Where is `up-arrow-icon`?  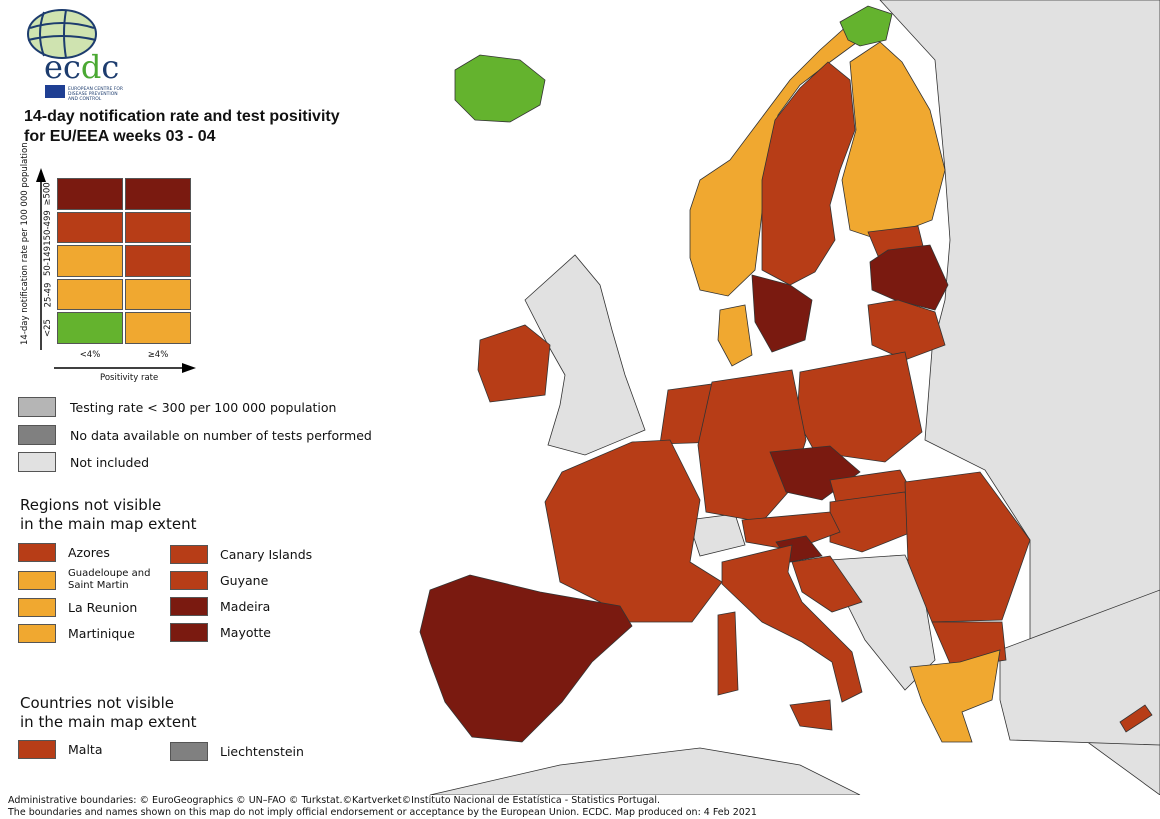
up-arrow-icon is located at coordinates (41, 175).